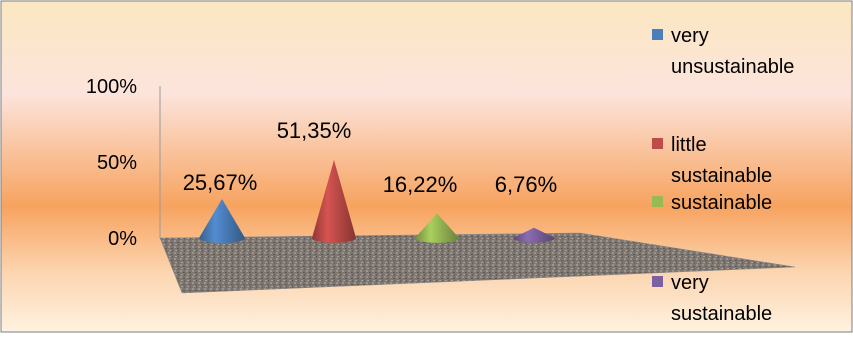 This screenshot has height=338, width=853. What do you see at coordinates (420, 184) in the screenshot?
I see `data-label: 16,22%` at bounding box center [420, 184].